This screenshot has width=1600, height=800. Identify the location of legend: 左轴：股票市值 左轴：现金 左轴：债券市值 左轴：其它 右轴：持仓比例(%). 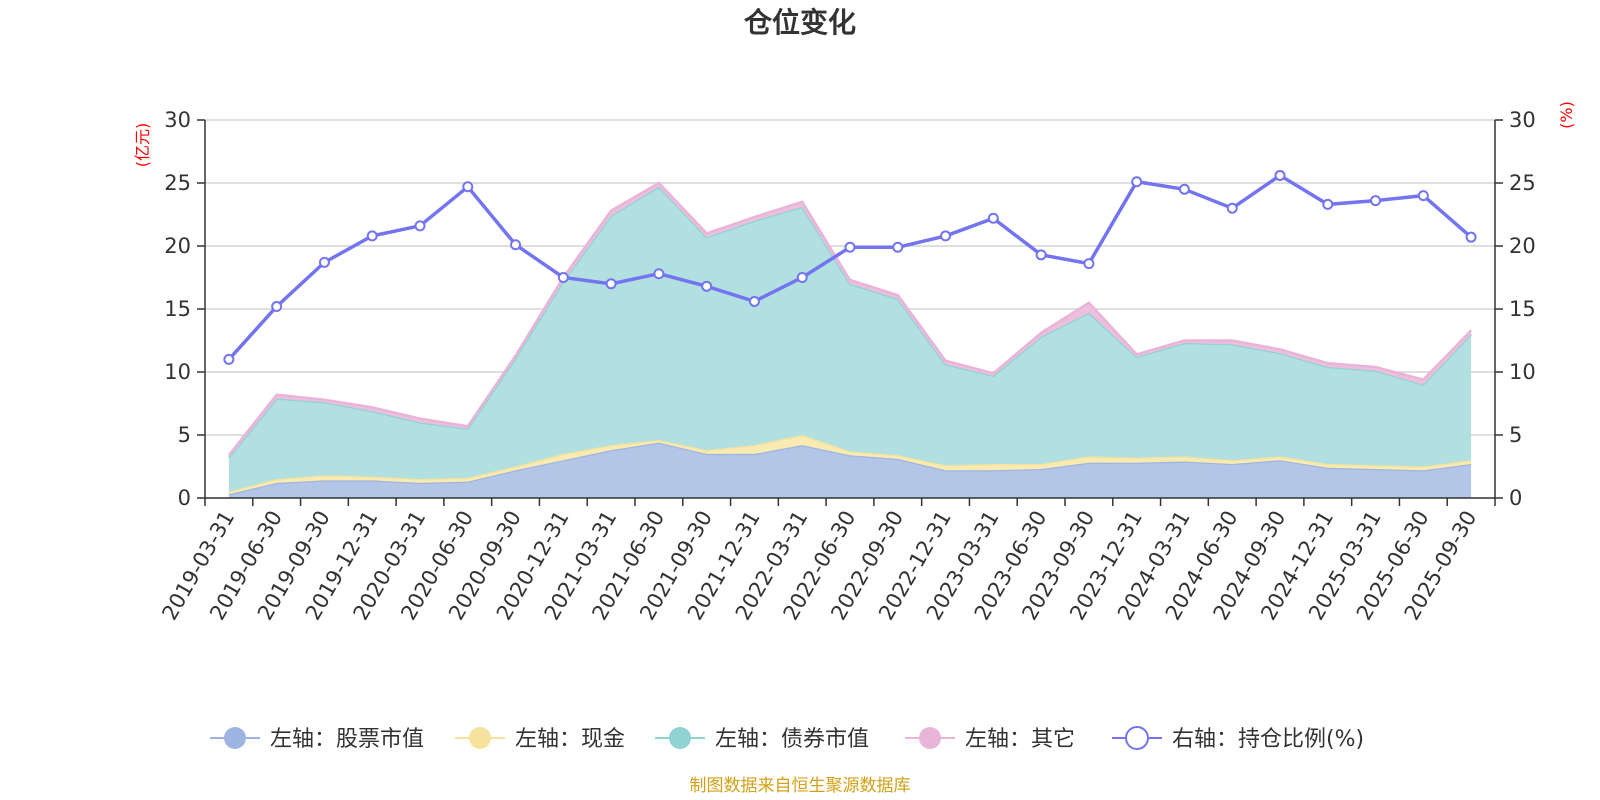
(787, 739).